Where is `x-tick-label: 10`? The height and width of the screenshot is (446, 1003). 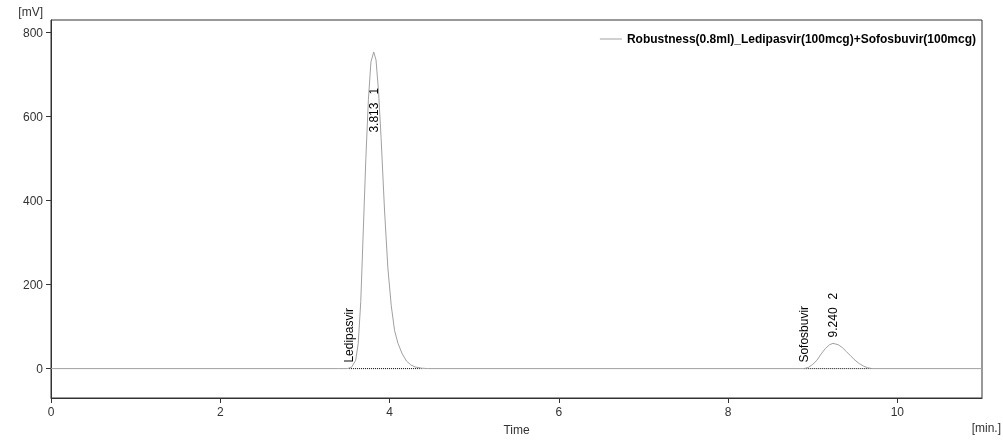
x-tick-label: 10 is located at coordinates (897, 412).